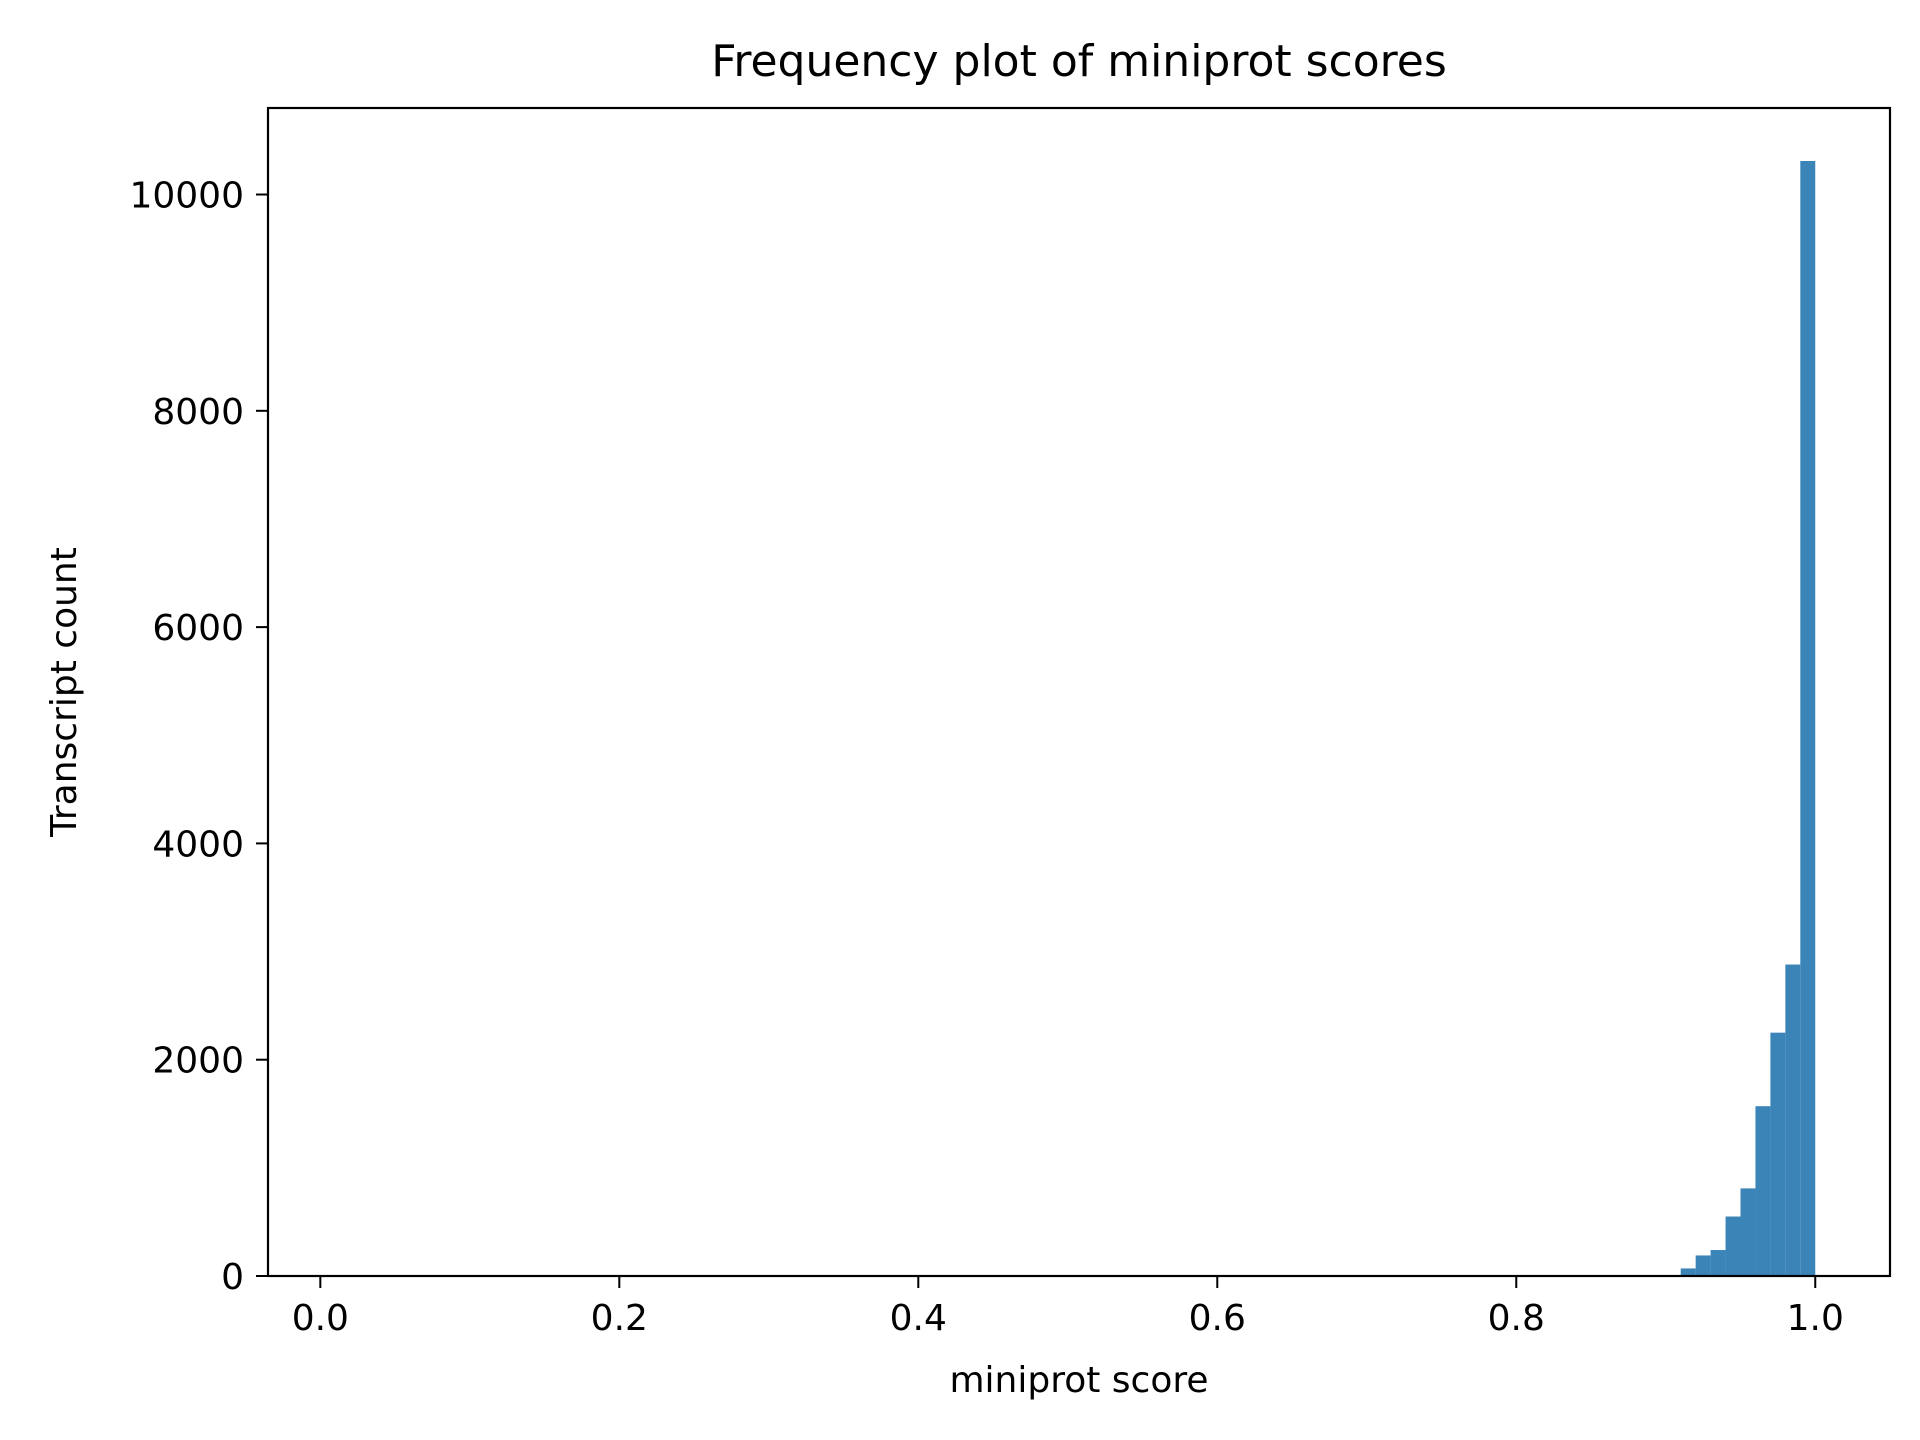 The width and height of the screenshot is (1920, 1440). Describe the element at coordinates (232, 1277) in the screenshot. I see `y-tick-label: 0` at that location.